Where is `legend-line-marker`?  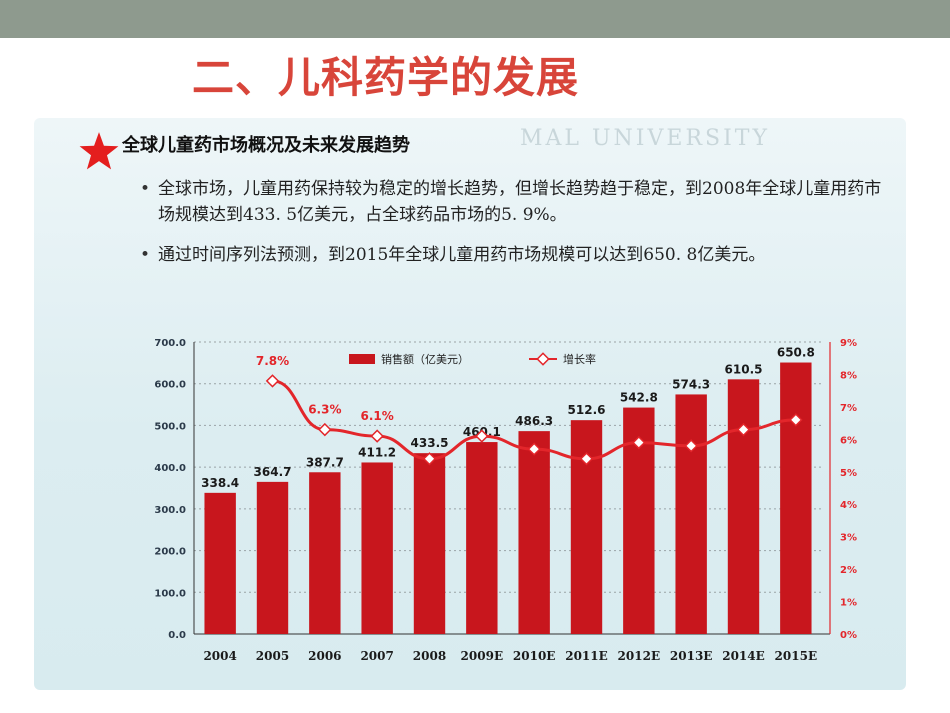 legend-line-marker is located at coordinates (543, 359).